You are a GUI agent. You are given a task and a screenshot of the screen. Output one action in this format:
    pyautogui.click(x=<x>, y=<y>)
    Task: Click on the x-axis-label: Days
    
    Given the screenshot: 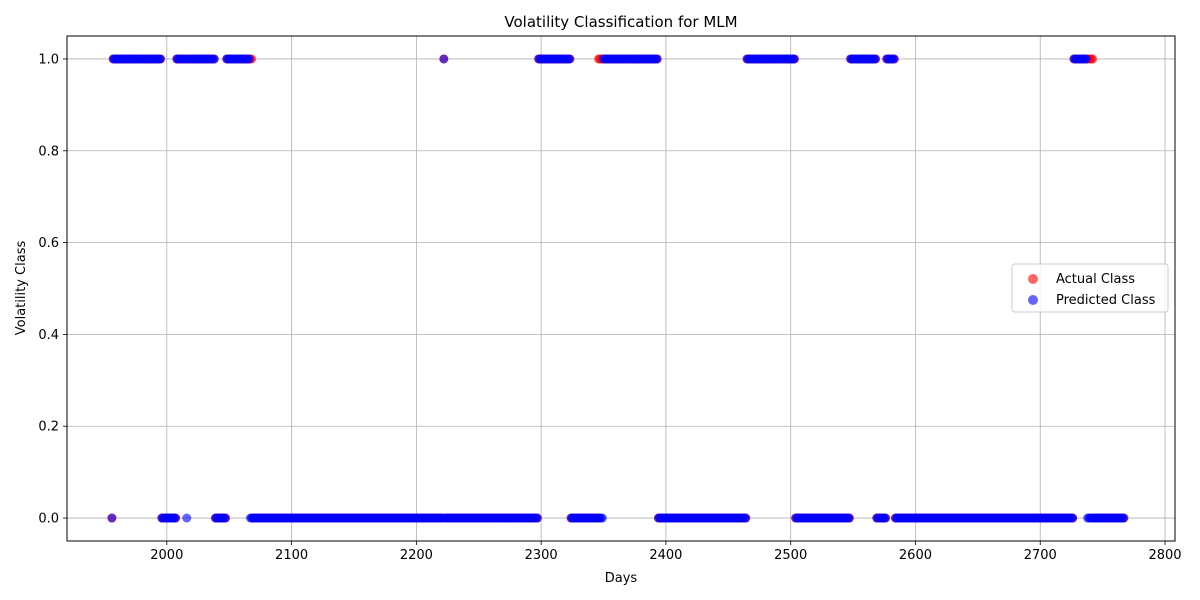 What is the action you would take?
    pyautogui.click(x=621, y=578)
    